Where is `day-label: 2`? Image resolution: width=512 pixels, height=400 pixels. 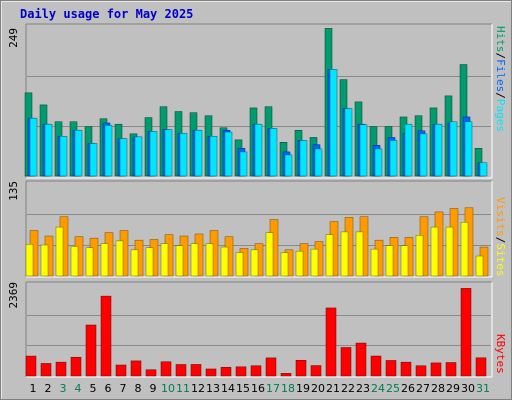
day-label: 2 is located at coordinates (48, 388).